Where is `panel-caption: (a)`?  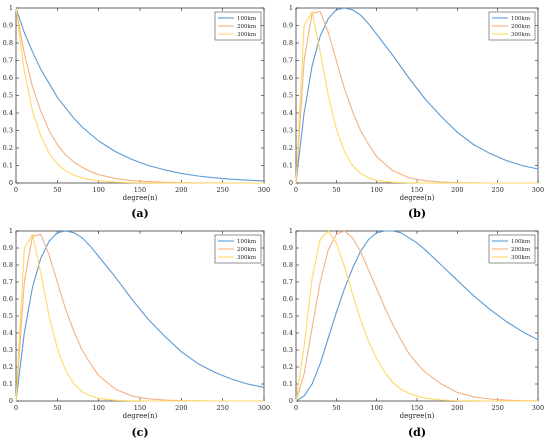
panel-caption: (a) is located at coordinates (140, 213).